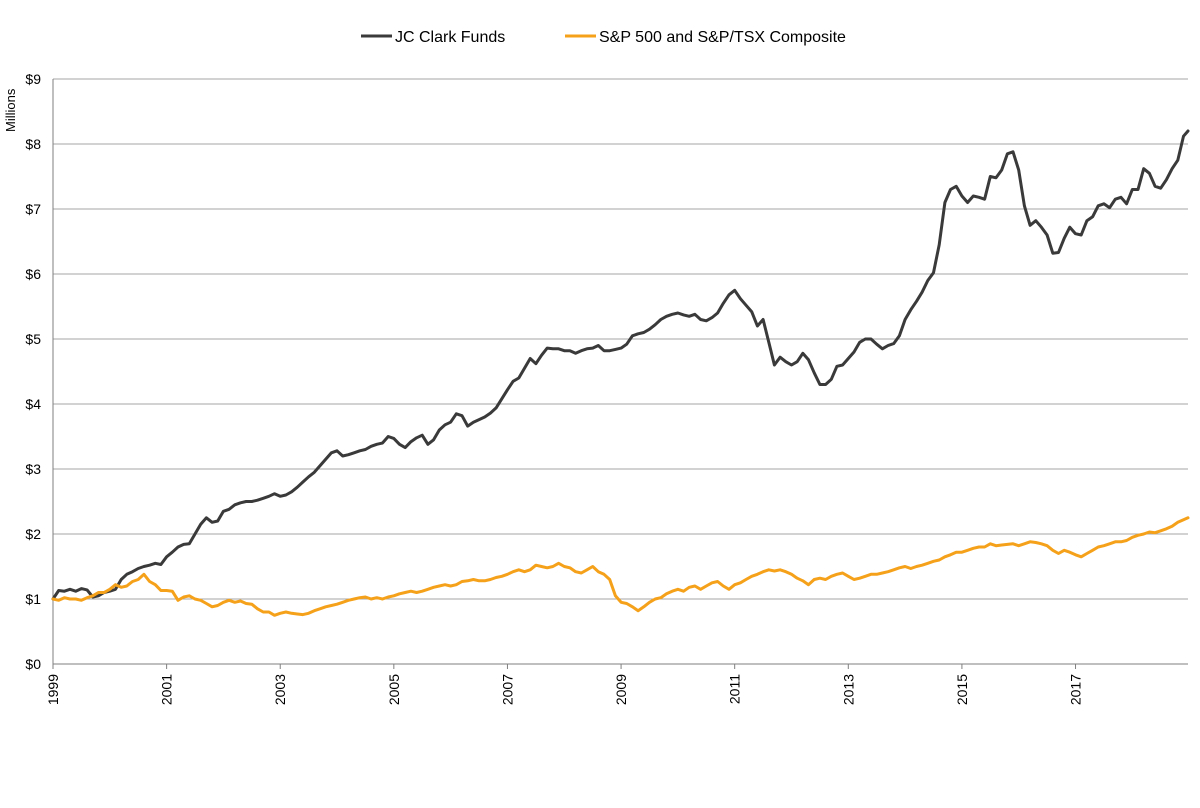 The width and height of the screenshot is (1200, 808). What do you see at coordinates (962, 689) in the screenshot?
I see `x-tick-label: 2015` at bounding box center [962, 689].